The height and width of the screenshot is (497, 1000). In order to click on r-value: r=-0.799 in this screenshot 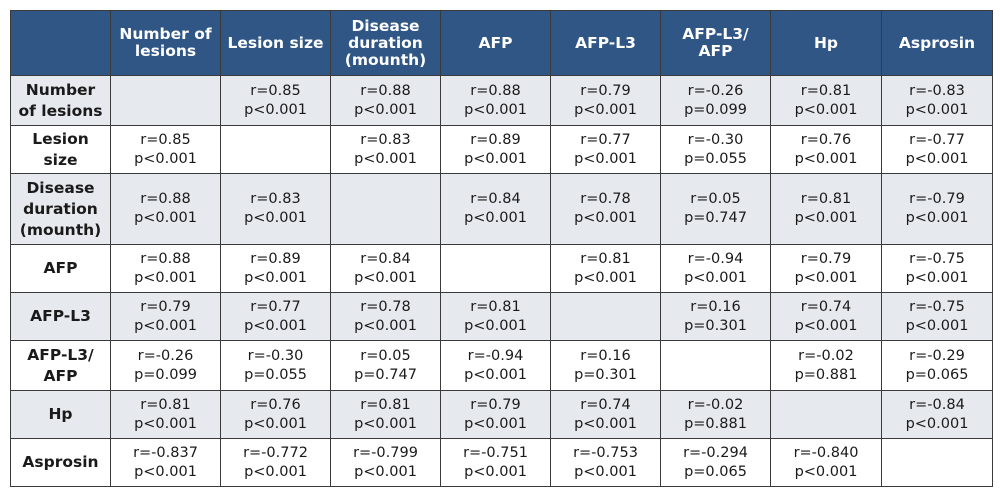, I will do `click(385, 452)`.